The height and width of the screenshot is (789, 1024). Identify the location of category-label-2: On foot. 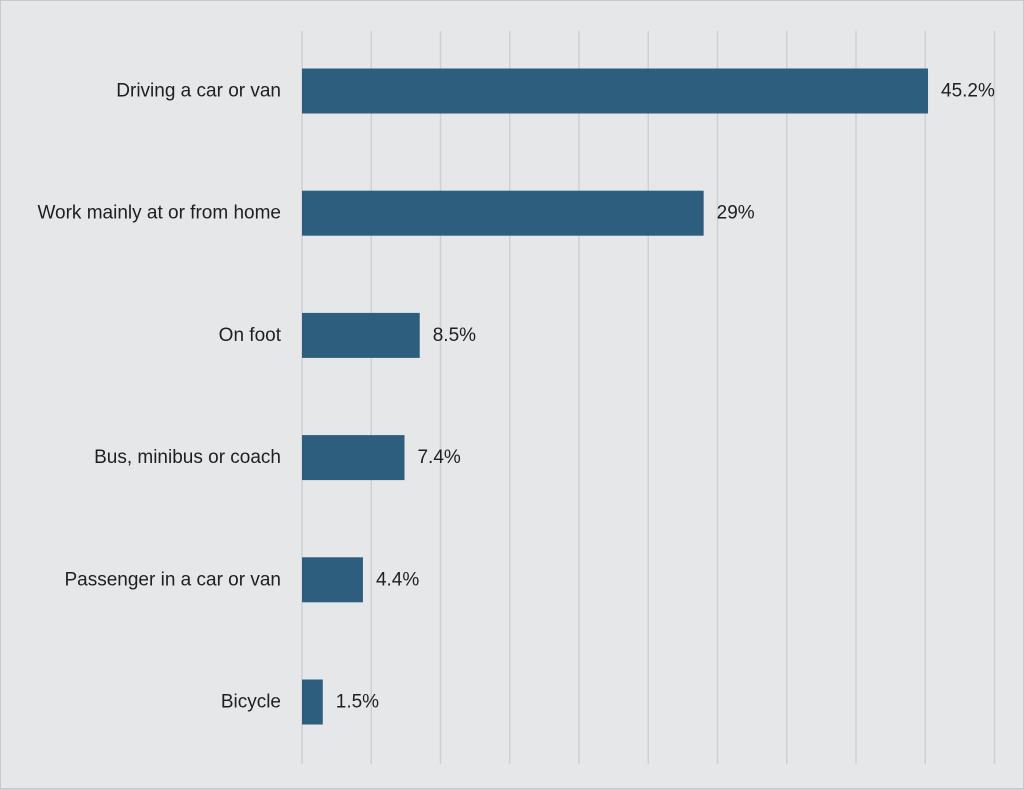
(250, 335).